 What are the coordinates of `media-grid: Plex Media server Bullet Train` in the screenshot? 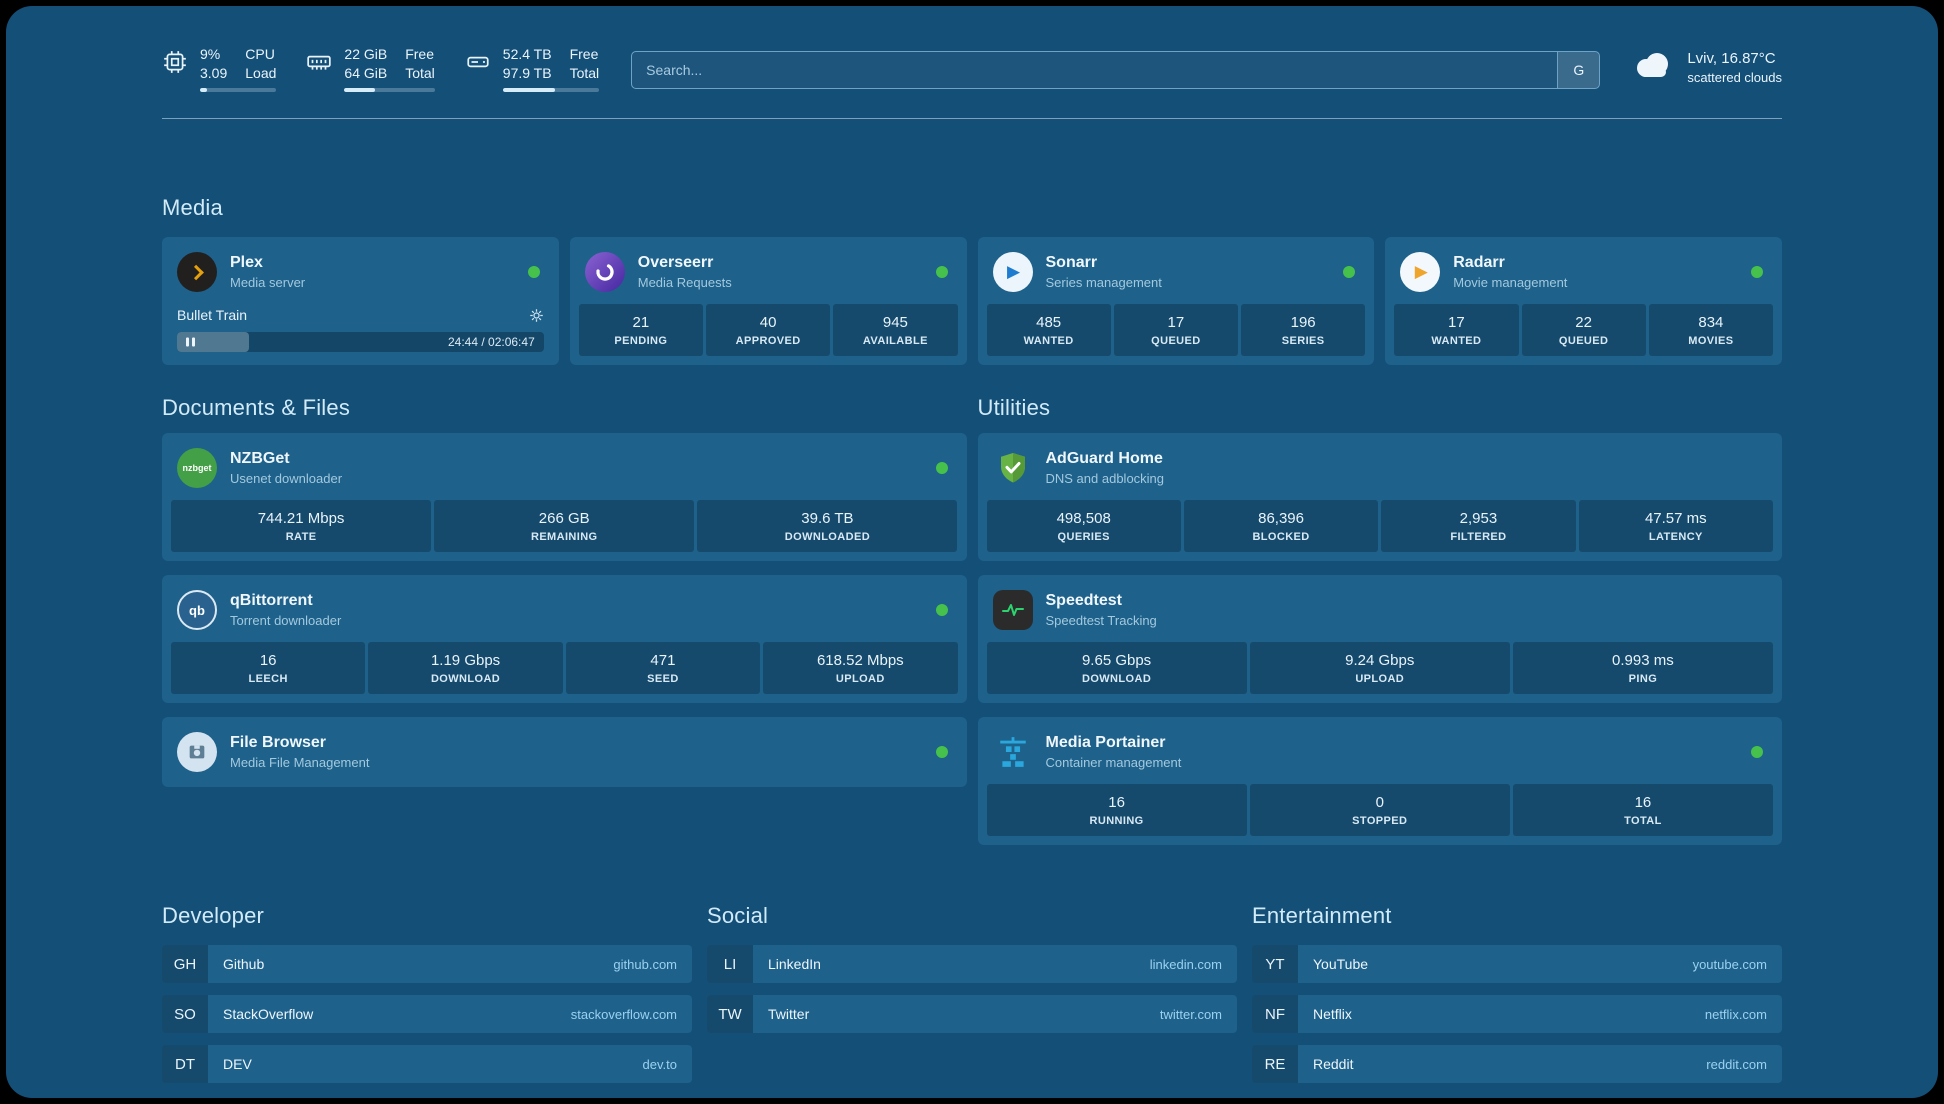 It's located at (972, 301).